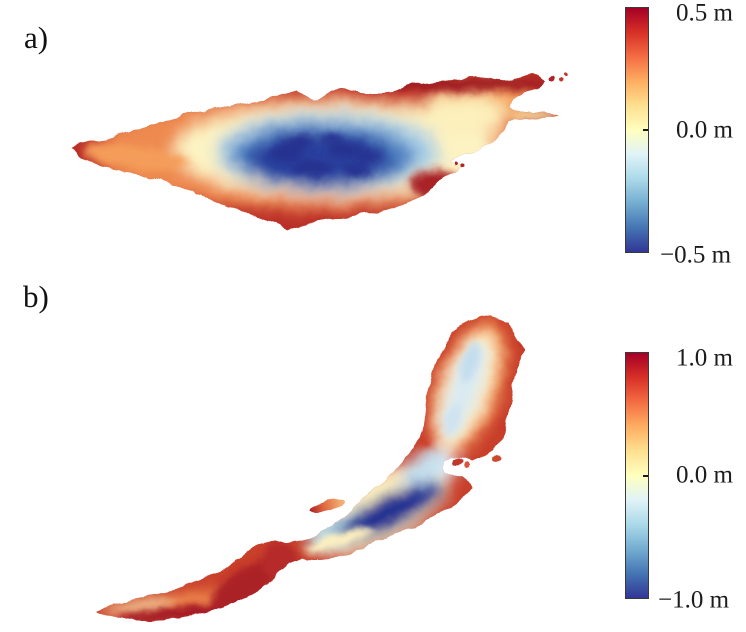  What do you see at coordinates (645, 475) in the screenshot?
I see `colorbar-b-zero-tick` at bounding box center [645, 475].